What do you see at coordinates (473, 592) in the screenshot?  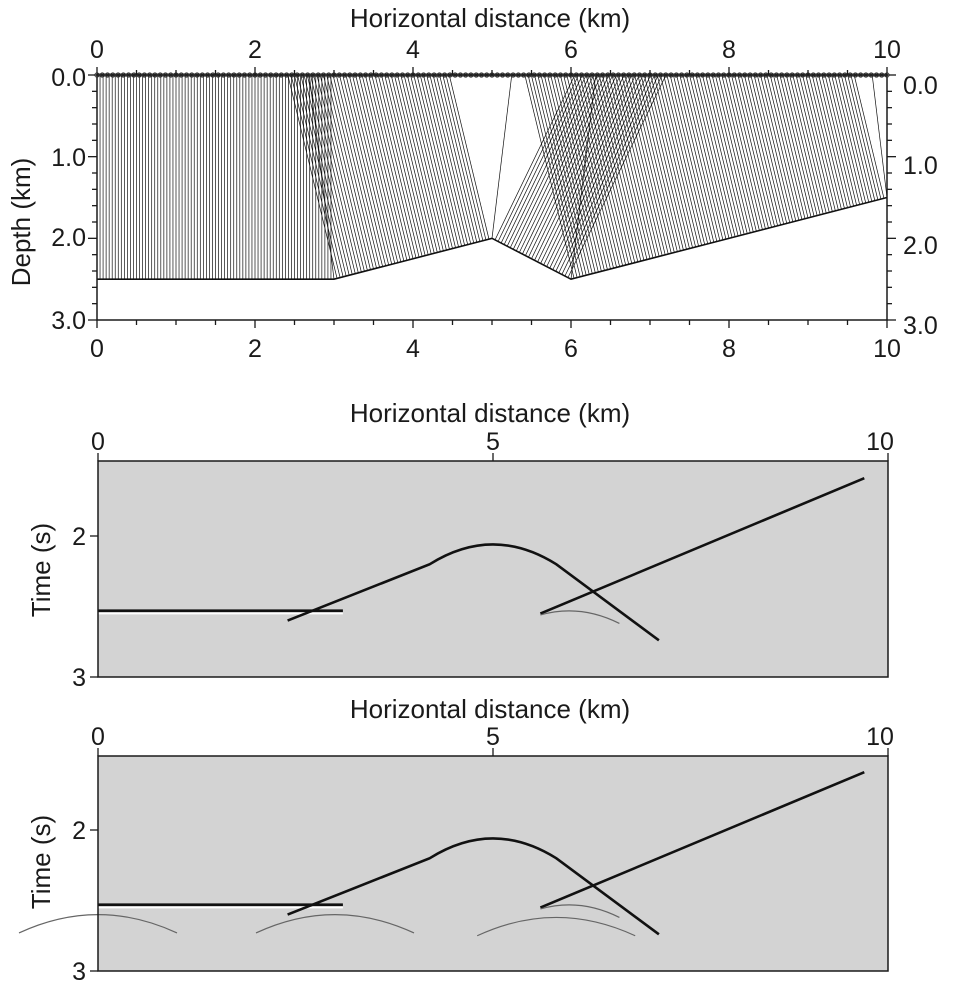 I see `anticline-event` at bounding box center [473, 592].